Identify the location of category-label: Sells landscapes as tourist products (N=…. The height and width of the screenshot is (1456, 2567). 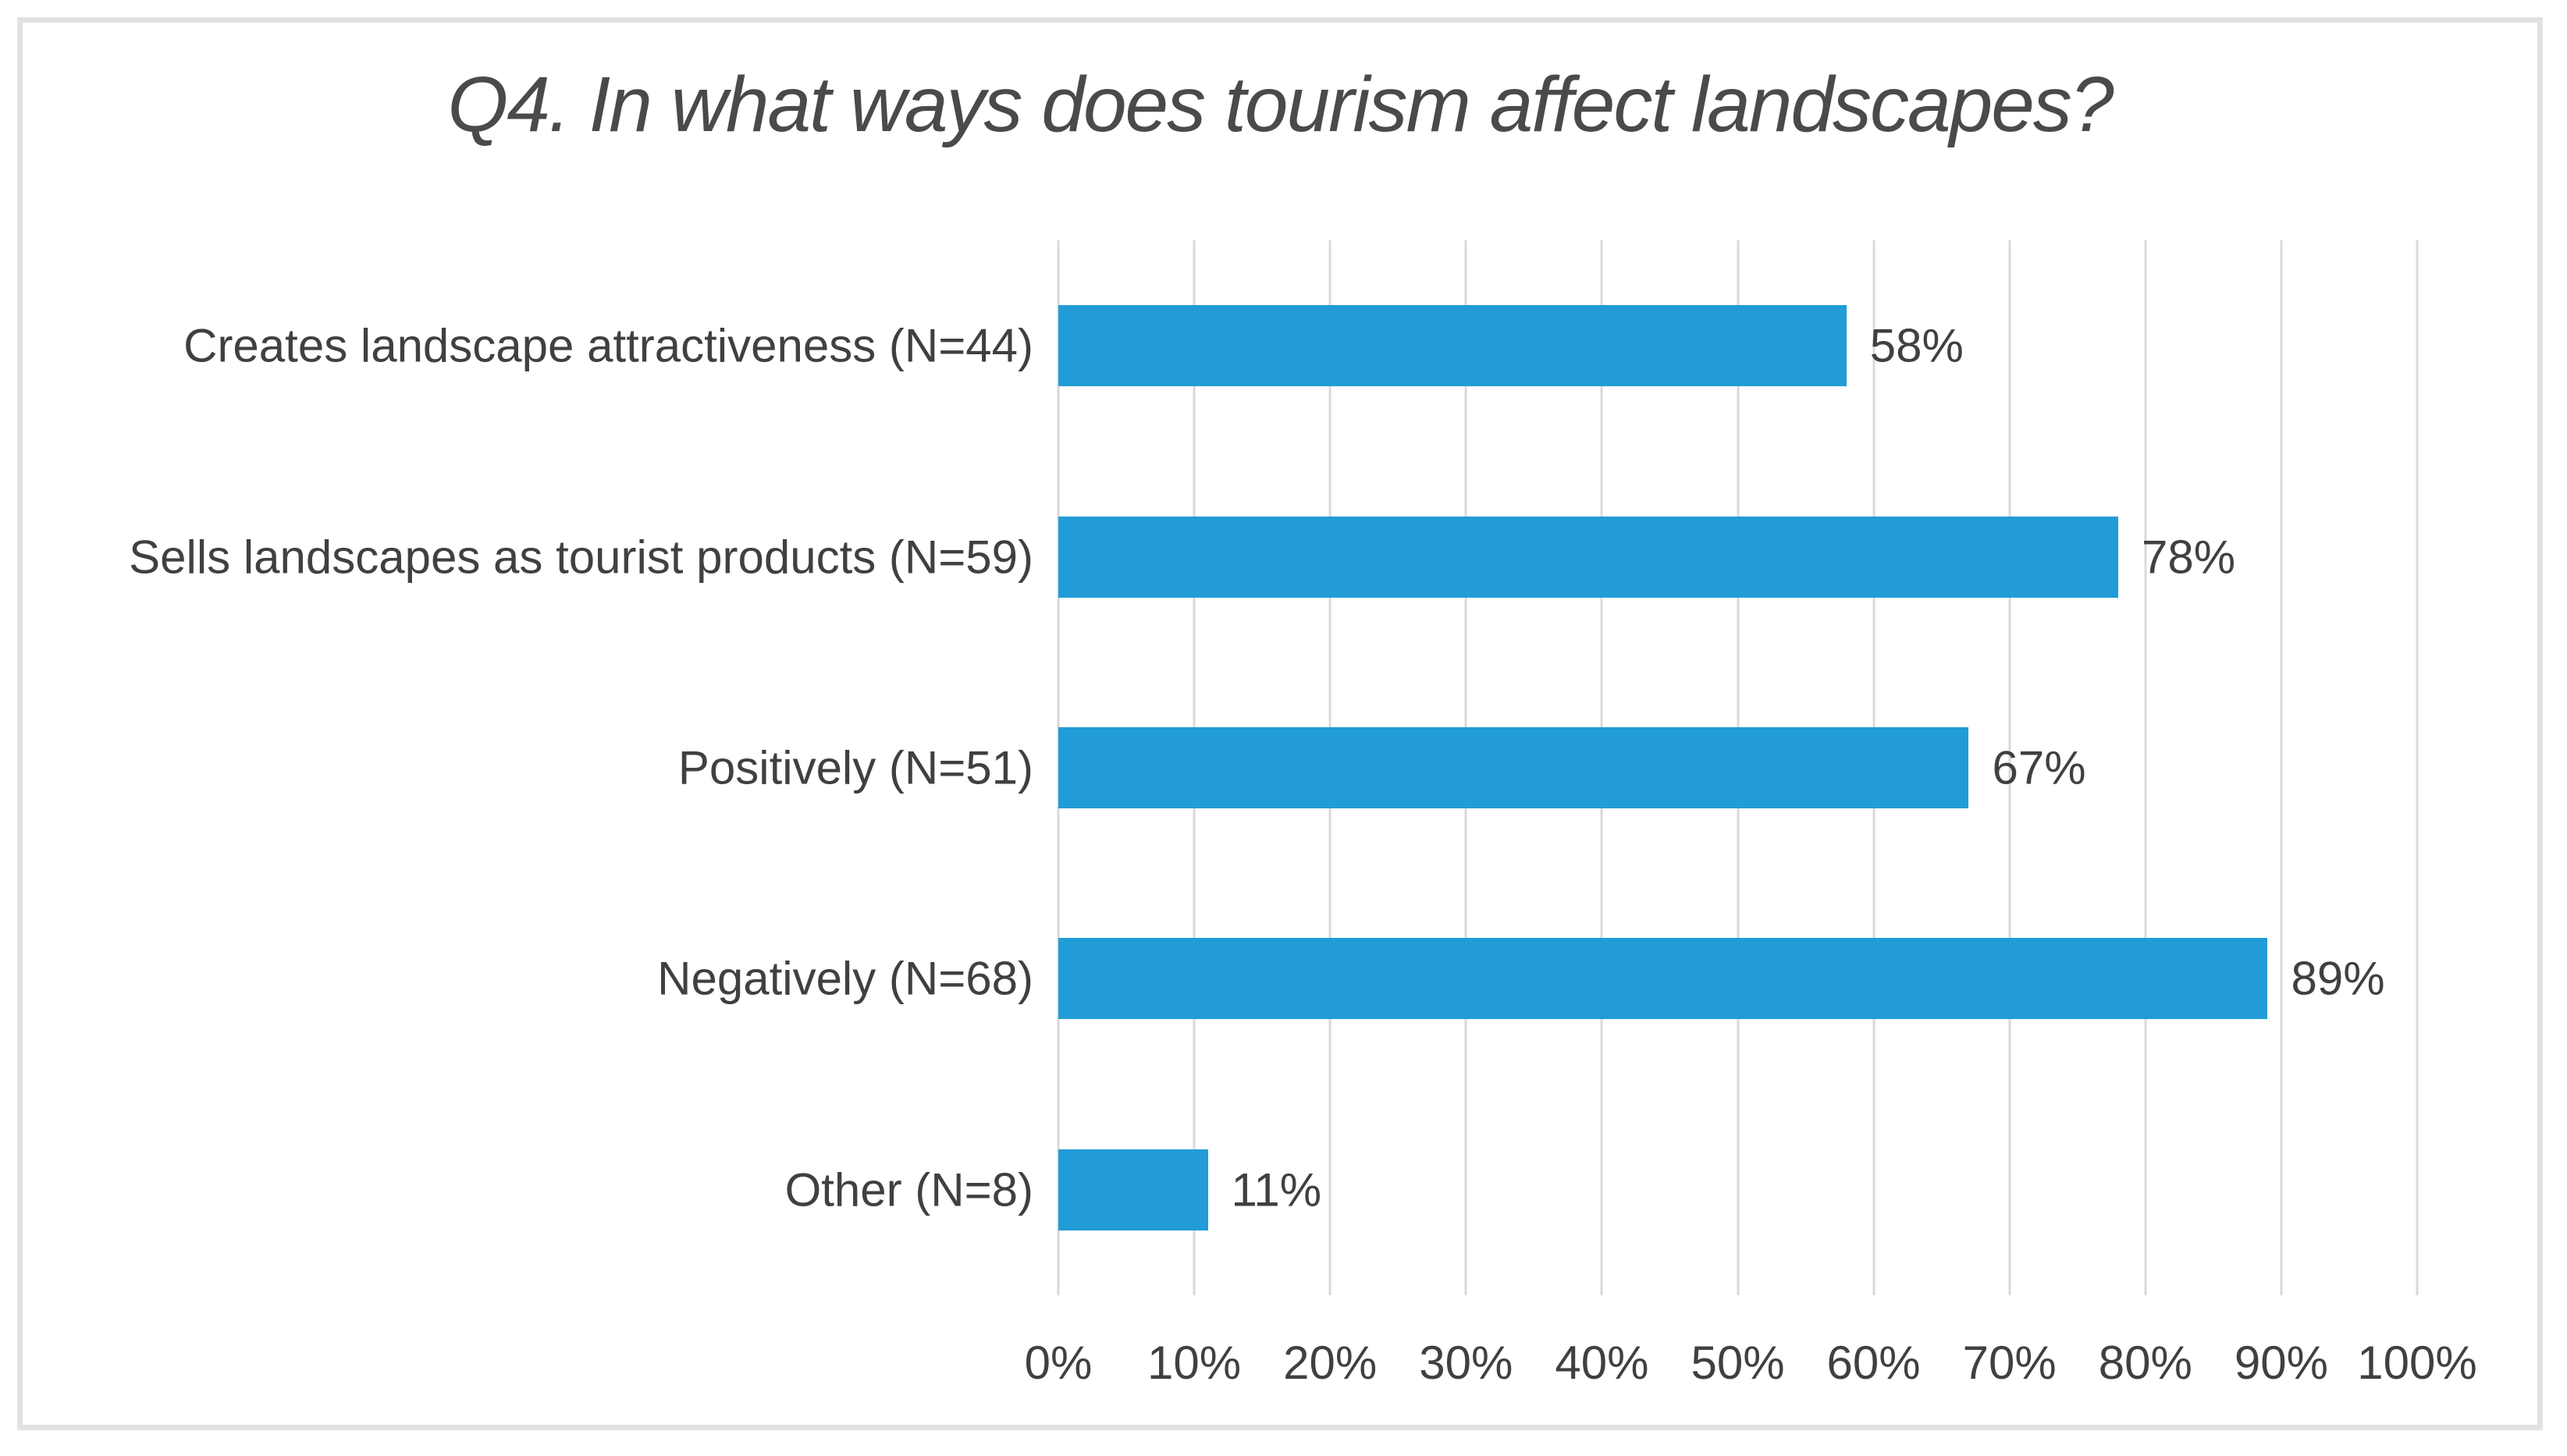
(581, 557).